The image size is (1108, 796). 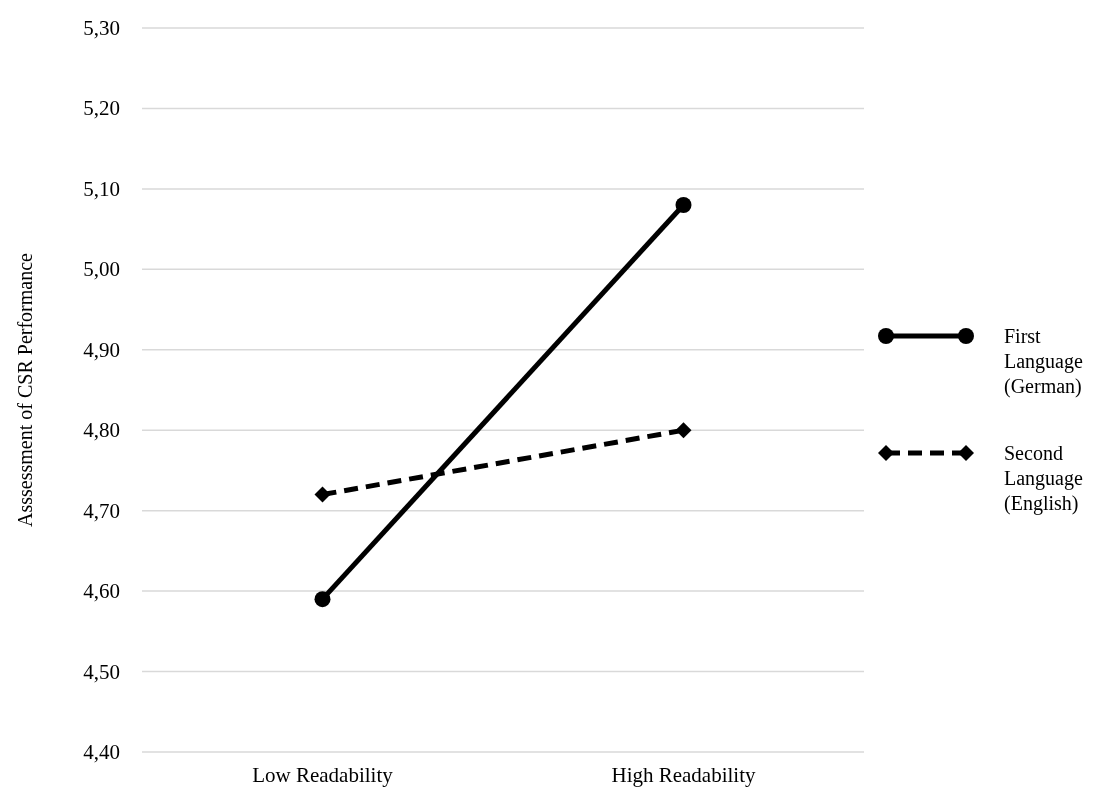 What do you see at coordinates (101, 349) in the screenshot?
I see `y-tick-label: 4,90` at bounding box center [101, 349].